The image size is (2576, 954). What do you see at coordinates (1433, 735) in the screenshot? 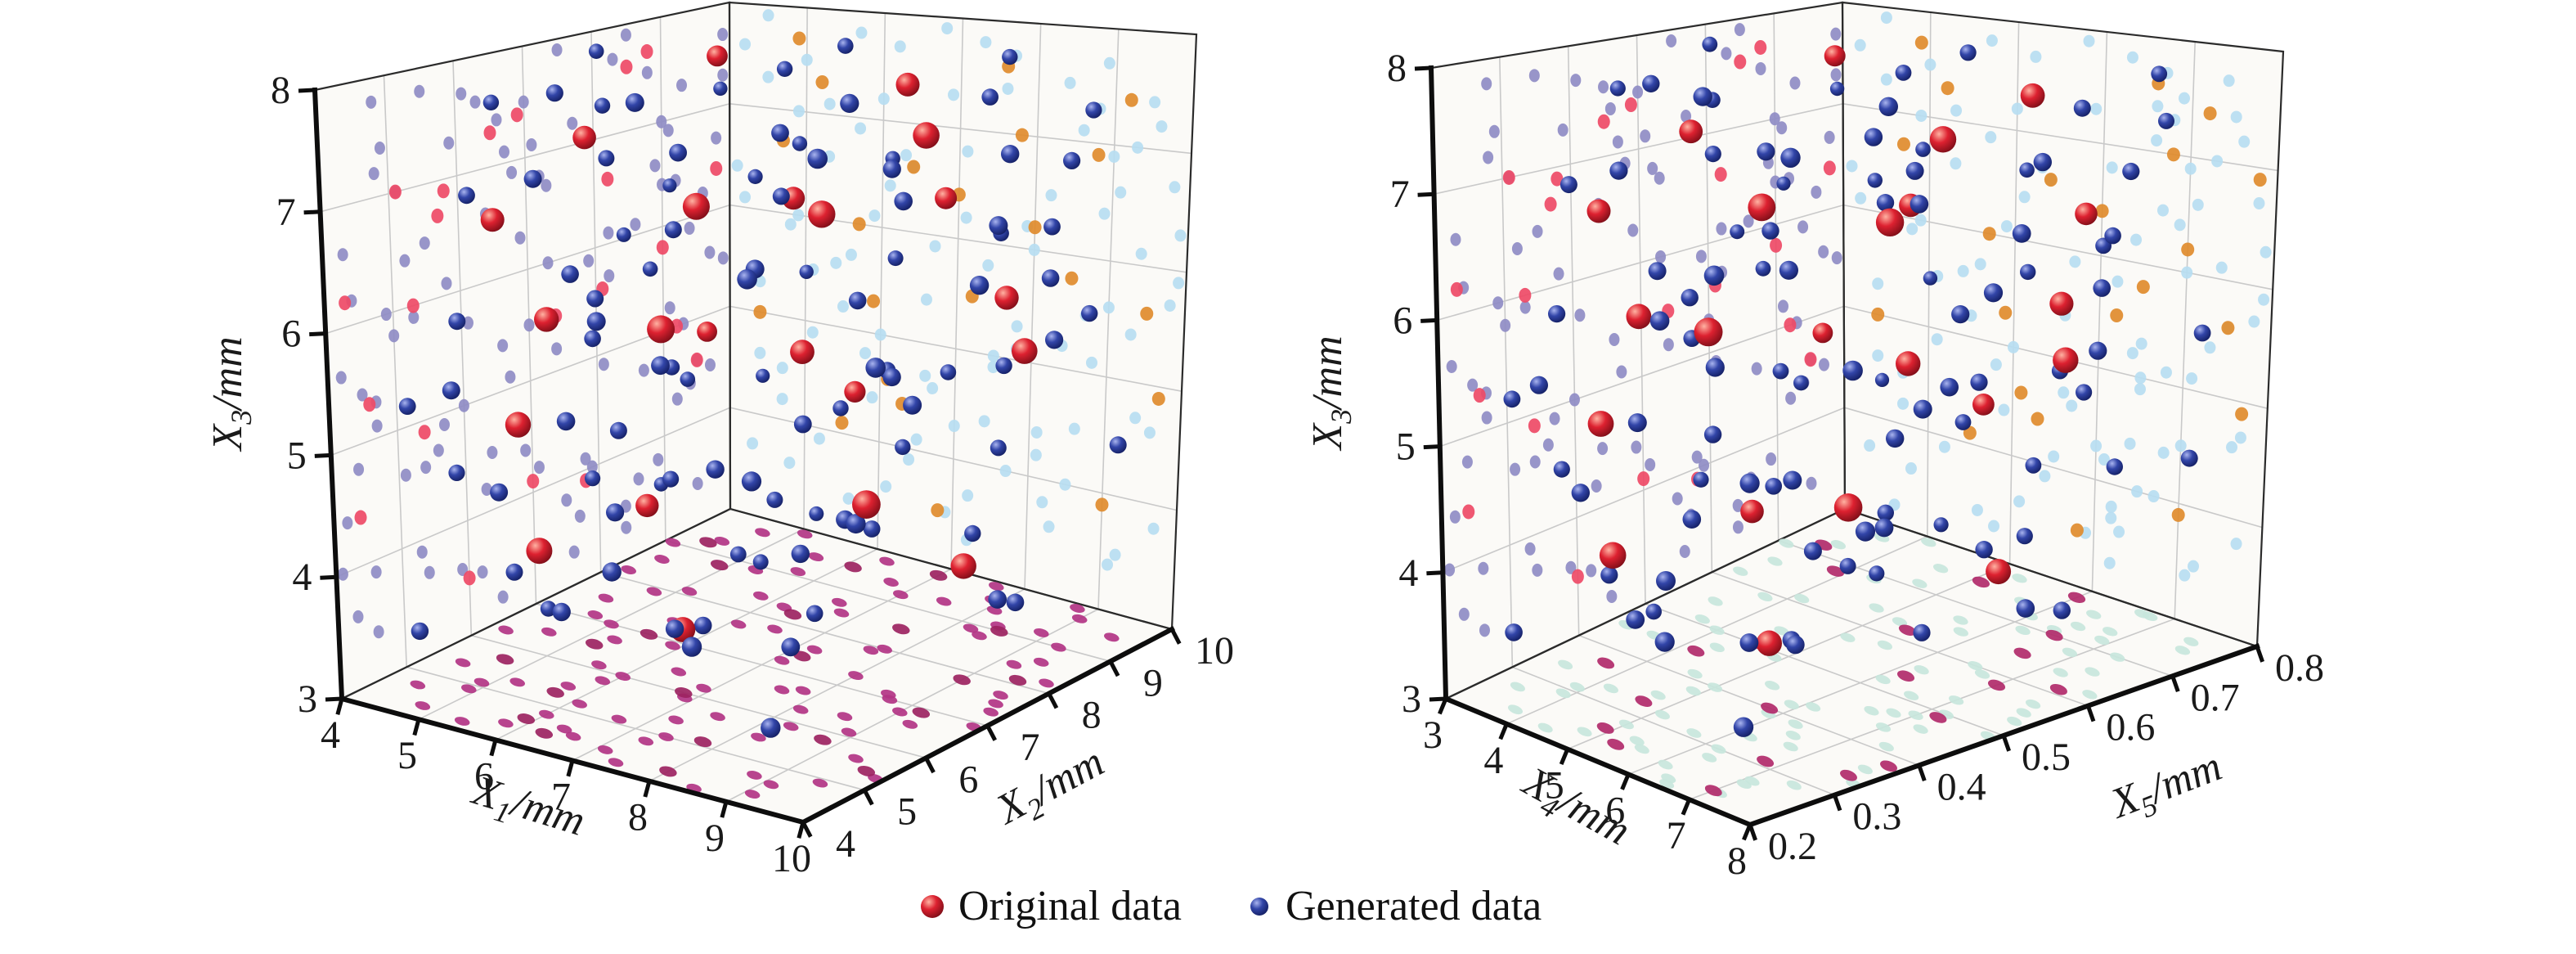
I see `tick-label: 3` at bounding box center [1433, 735].